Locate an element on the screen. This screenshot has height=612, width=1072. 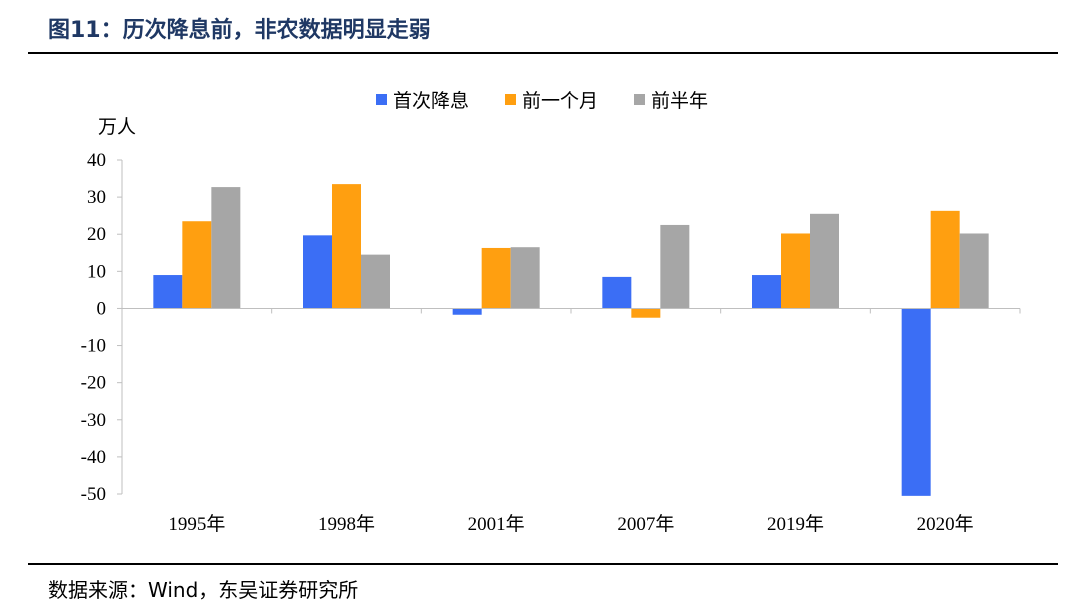
x-tick-label: 2020年 is located at coordinates (945, 524).